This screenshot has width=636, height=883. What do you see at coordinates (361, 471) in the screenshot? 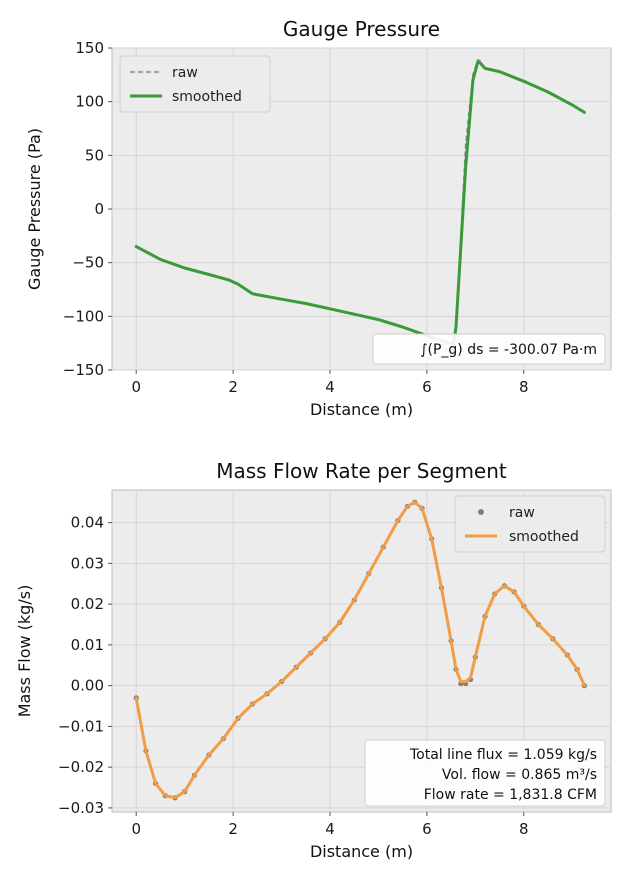
I see `chart-title: Mass Flow Rate per Segment` at bounding box center [361, 471].